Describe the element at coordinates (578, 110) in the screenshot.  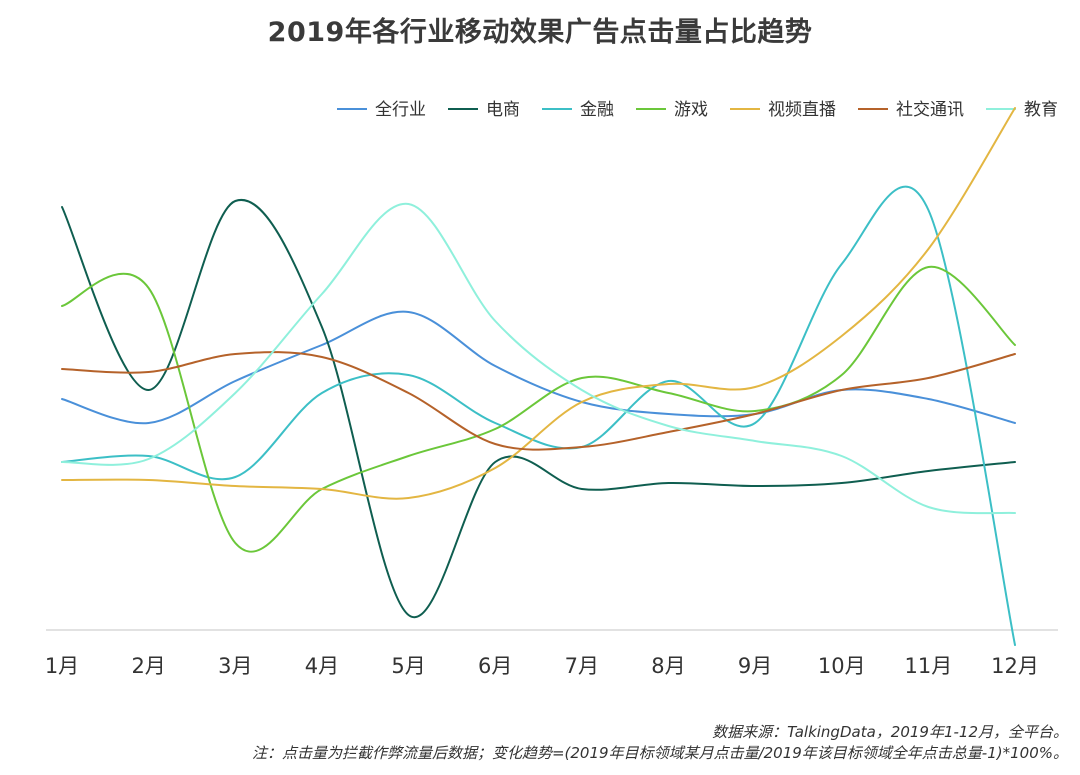
I see `legend-item: 金融` at that location.